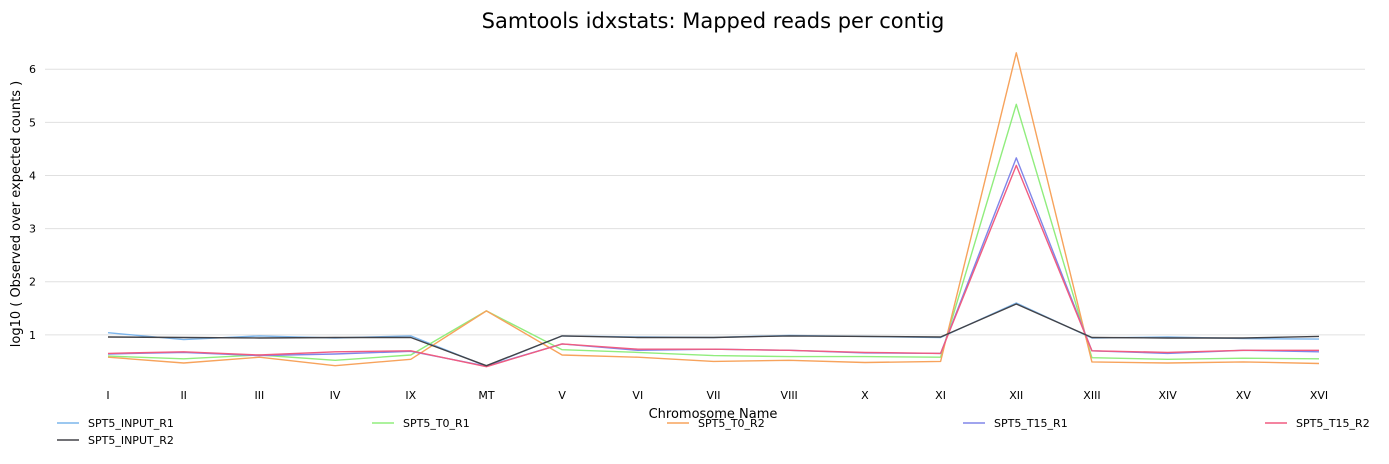 This screenshot has height=464, width=1389. What do you see at coordinates (32, 122) in the screenshot?
I see `y-tick-label: 5` at bounding box center [32, 122].